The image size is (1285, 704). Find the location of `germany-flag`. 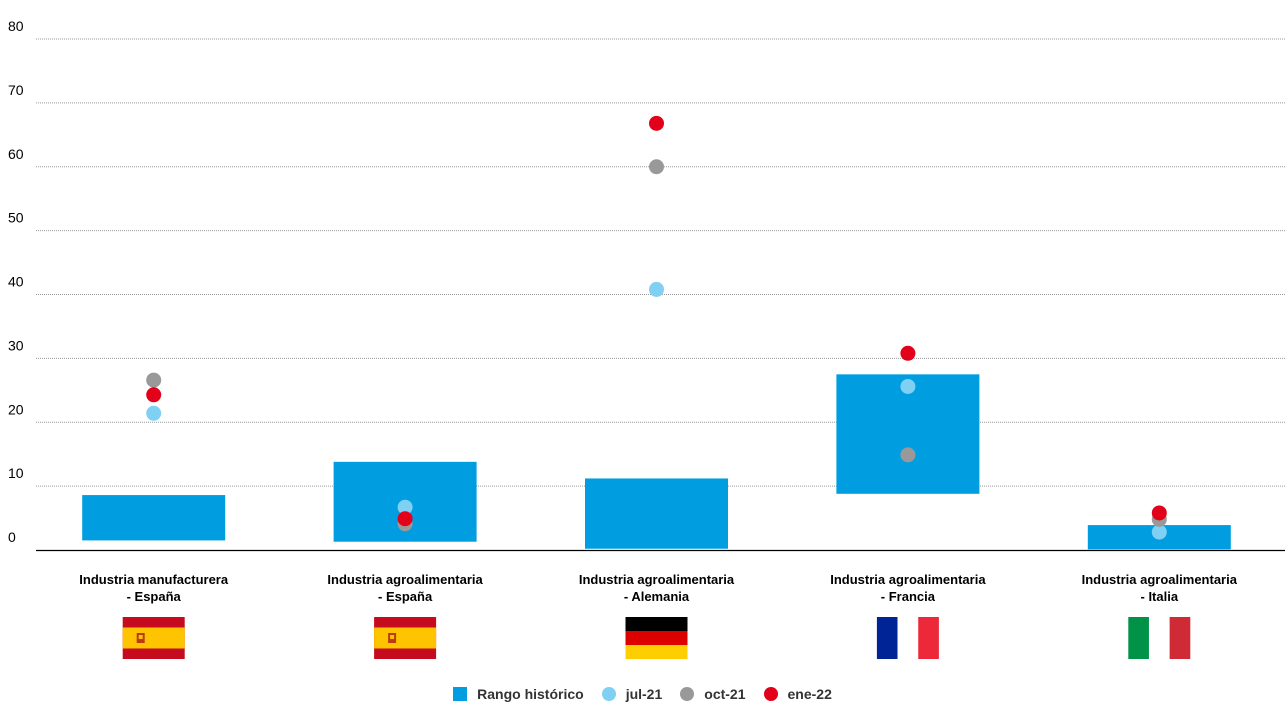

germany-flag is located at coordinates (656, 638).